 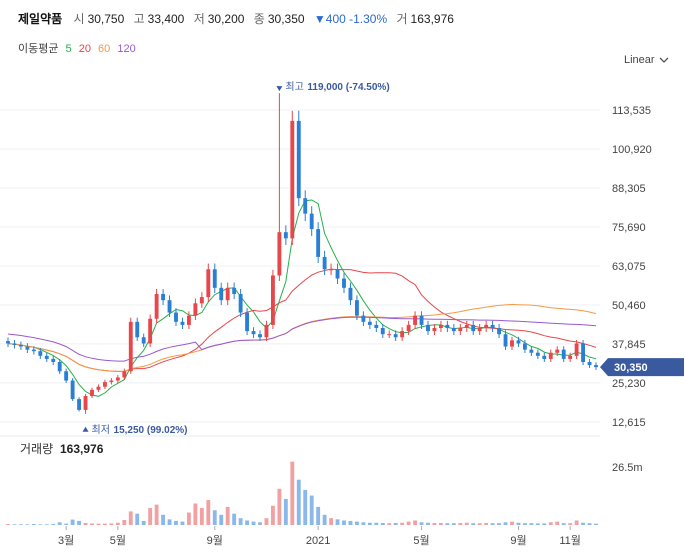 What do you see at coordinates (350, 19) in the screenshot?
I see `change-value: ▼400 -1.30%` at bounding box center [350, 19].